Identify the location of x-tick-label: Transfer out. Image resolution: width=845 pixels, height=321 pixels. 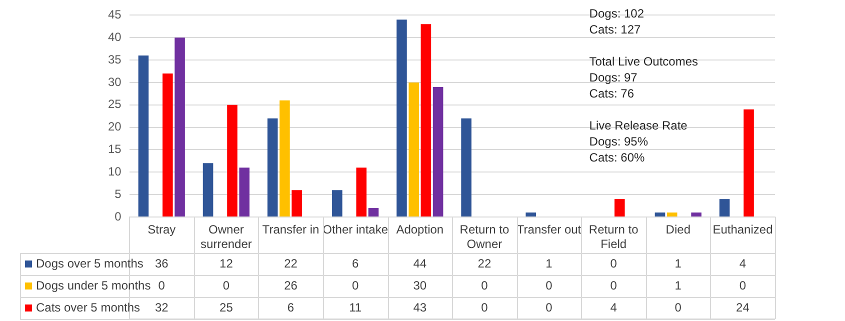
(549, 229).